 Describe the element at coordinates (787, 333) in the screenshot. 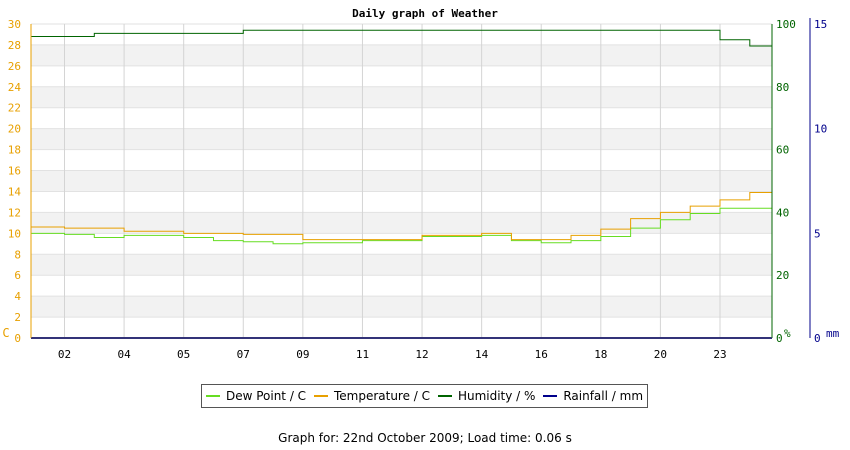

I see `humidity-axis-unit: %` at that location.